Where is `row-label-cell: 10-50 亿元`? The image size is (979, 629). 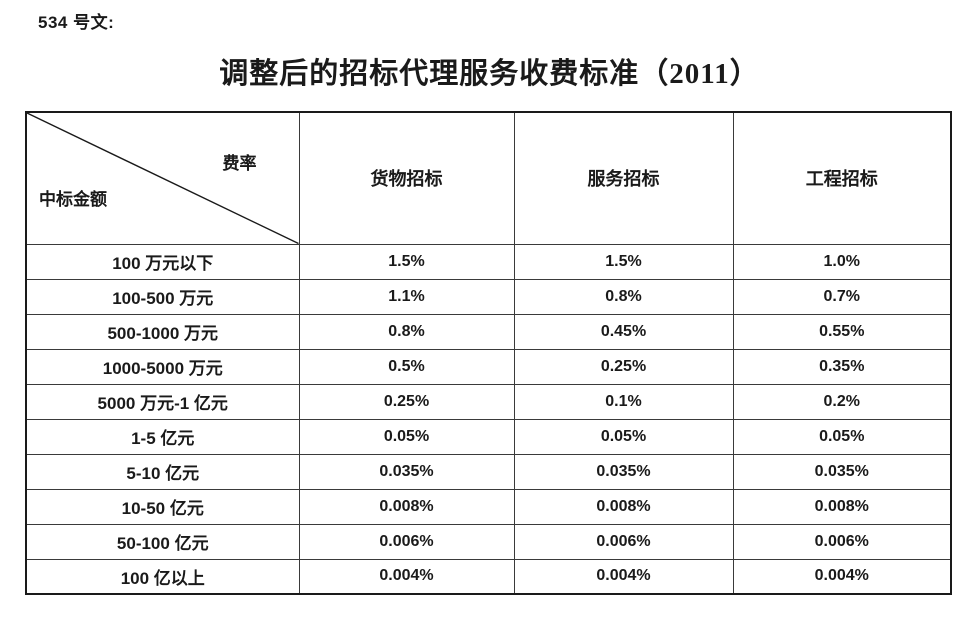 row-label-cell: 10-50 亿元 is located at coordinates (162, 506).